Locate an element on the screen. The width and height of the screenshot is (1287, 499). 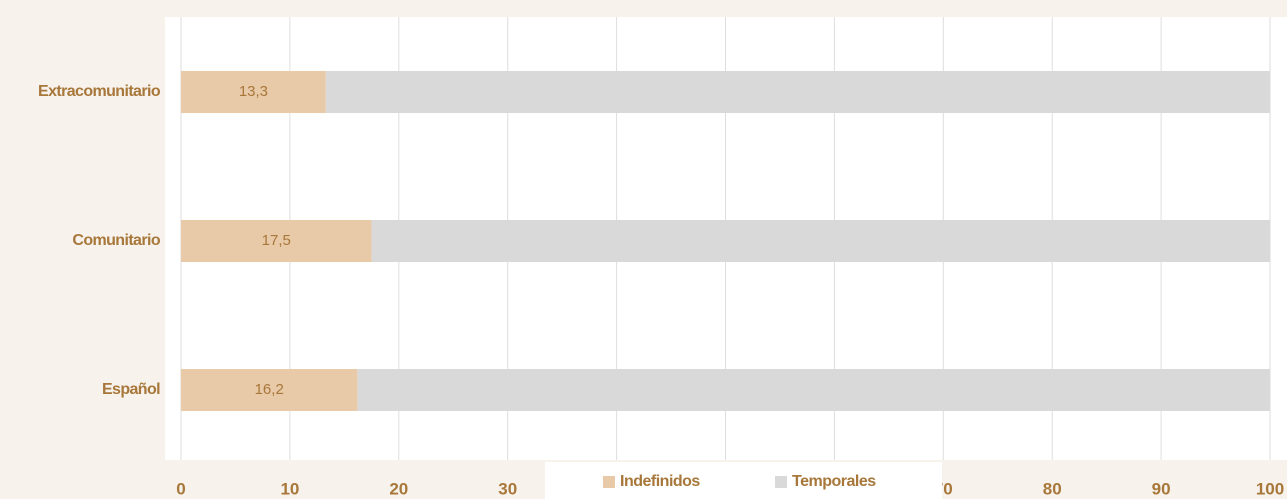
x-tick-label: 10 is located at coordinates (289, 488).